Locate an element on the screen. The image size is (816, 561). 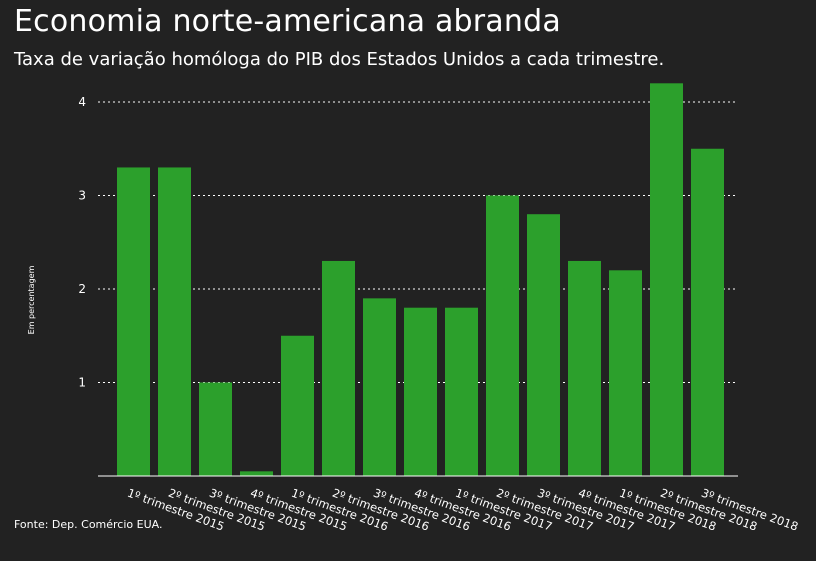
y-tick-label: 4 is located at coordinates (82, 102).